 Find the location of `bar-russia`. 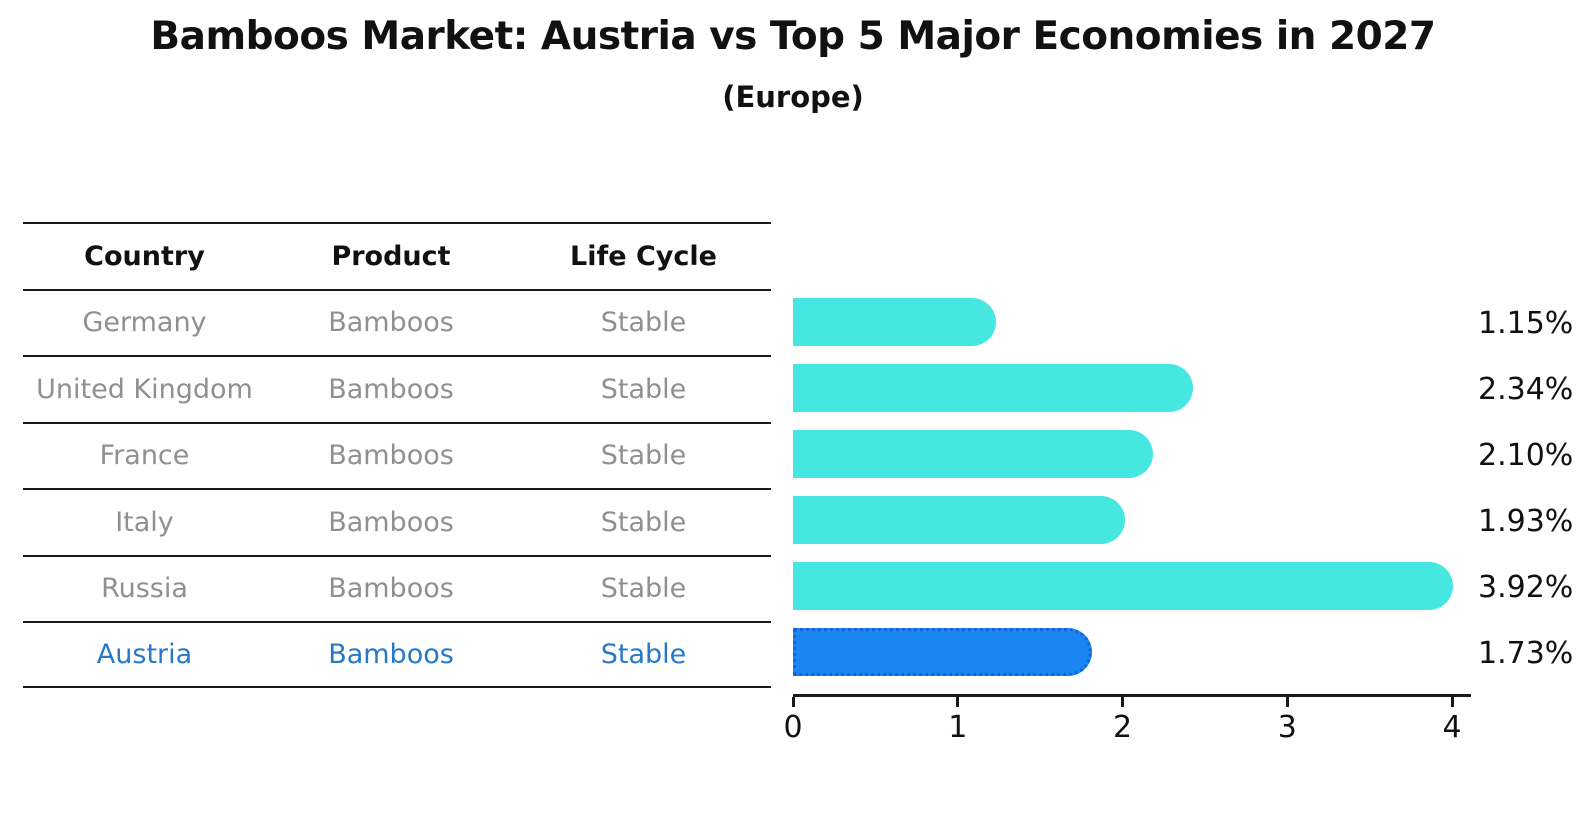

bar-russia is located at coordinates (1123, 586).